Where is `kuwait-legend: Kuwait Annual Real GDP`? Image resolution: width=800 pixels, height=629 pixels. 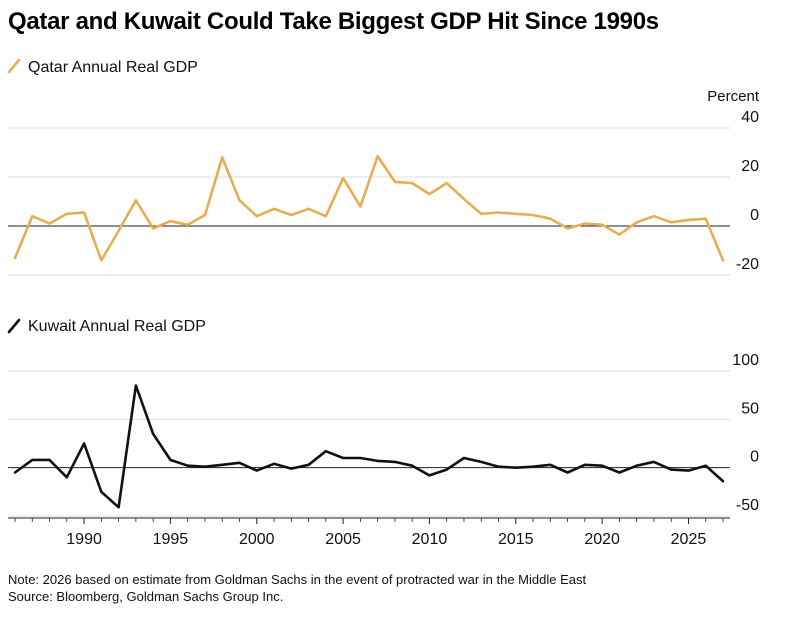 kuwait-legend: Kuwait Annual Real GDP is located at coordinates (106, 326).